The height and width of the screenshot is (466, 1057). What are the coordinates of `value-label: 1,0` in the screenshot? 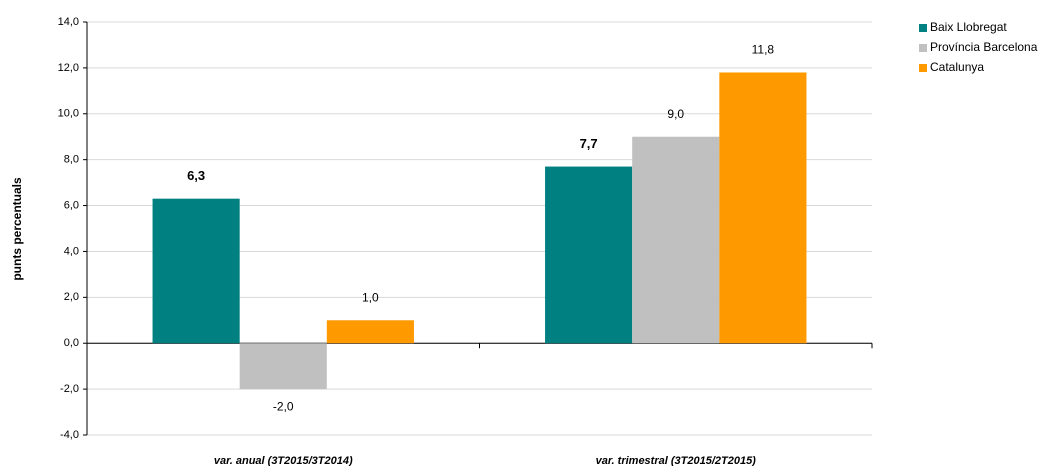 It's located at (370, 297).